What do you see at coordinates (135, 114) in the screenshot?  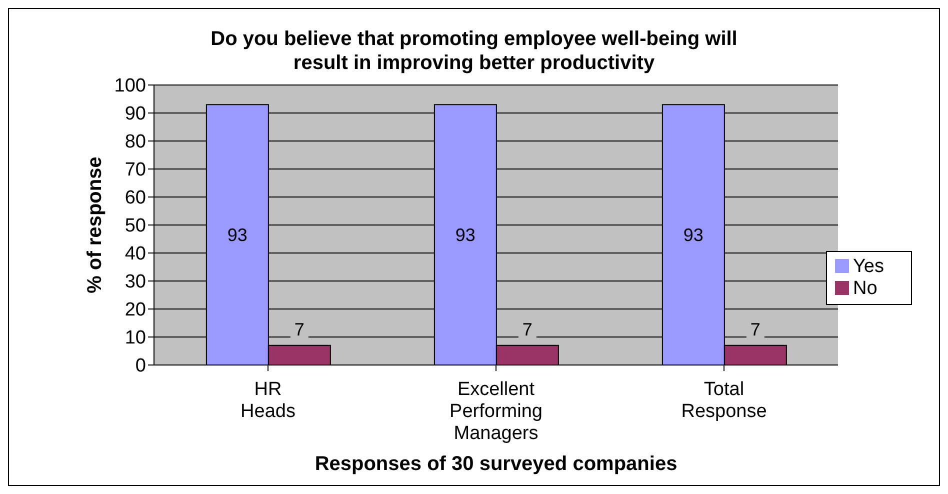 I see `y-tick-label: 90` at bounding box center [135, 114].